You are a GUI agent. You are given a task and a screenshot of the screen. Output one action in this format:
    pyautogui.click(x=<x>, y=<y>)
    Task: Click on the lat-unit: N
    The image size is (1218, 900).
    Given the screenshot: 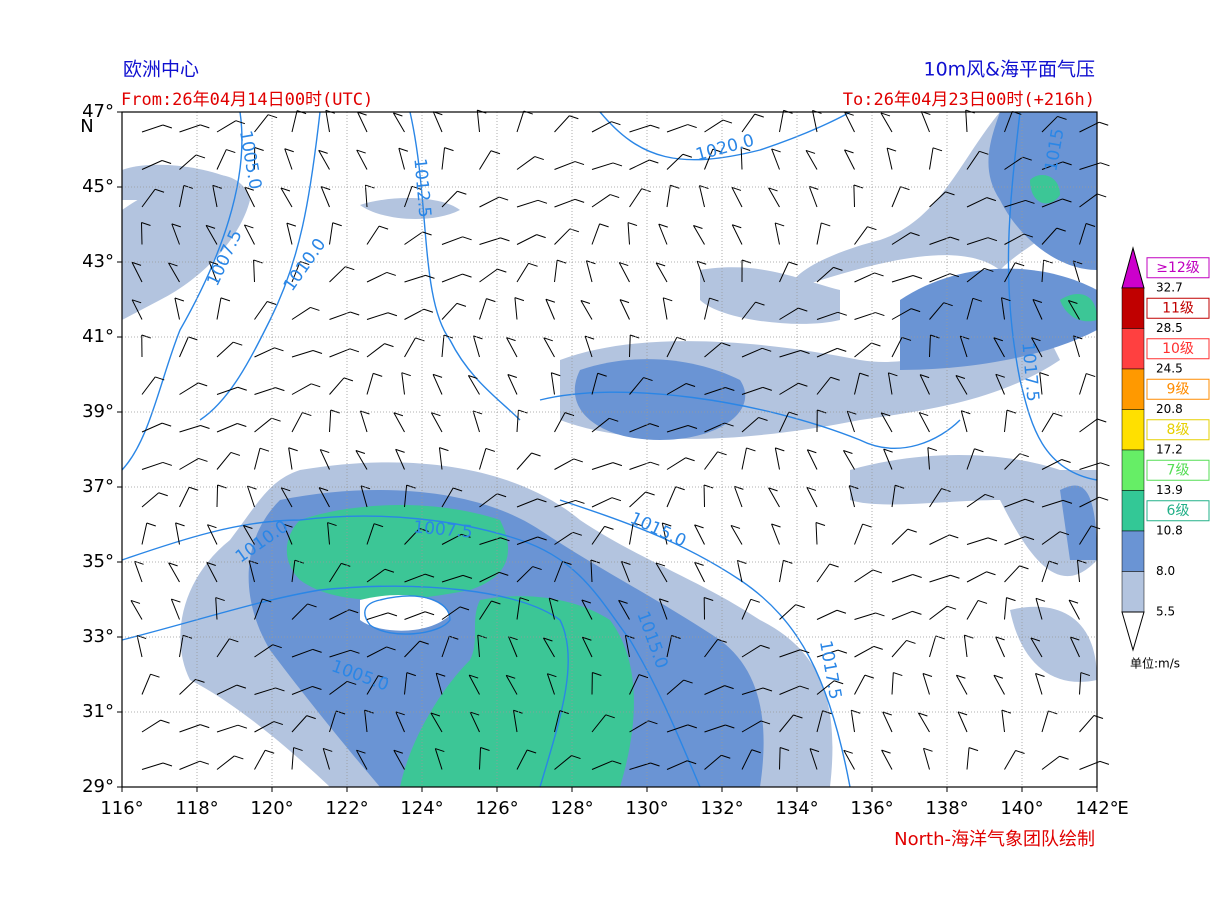 What is the action you would take?
    pyautogui.click(x=86, y=126)
    